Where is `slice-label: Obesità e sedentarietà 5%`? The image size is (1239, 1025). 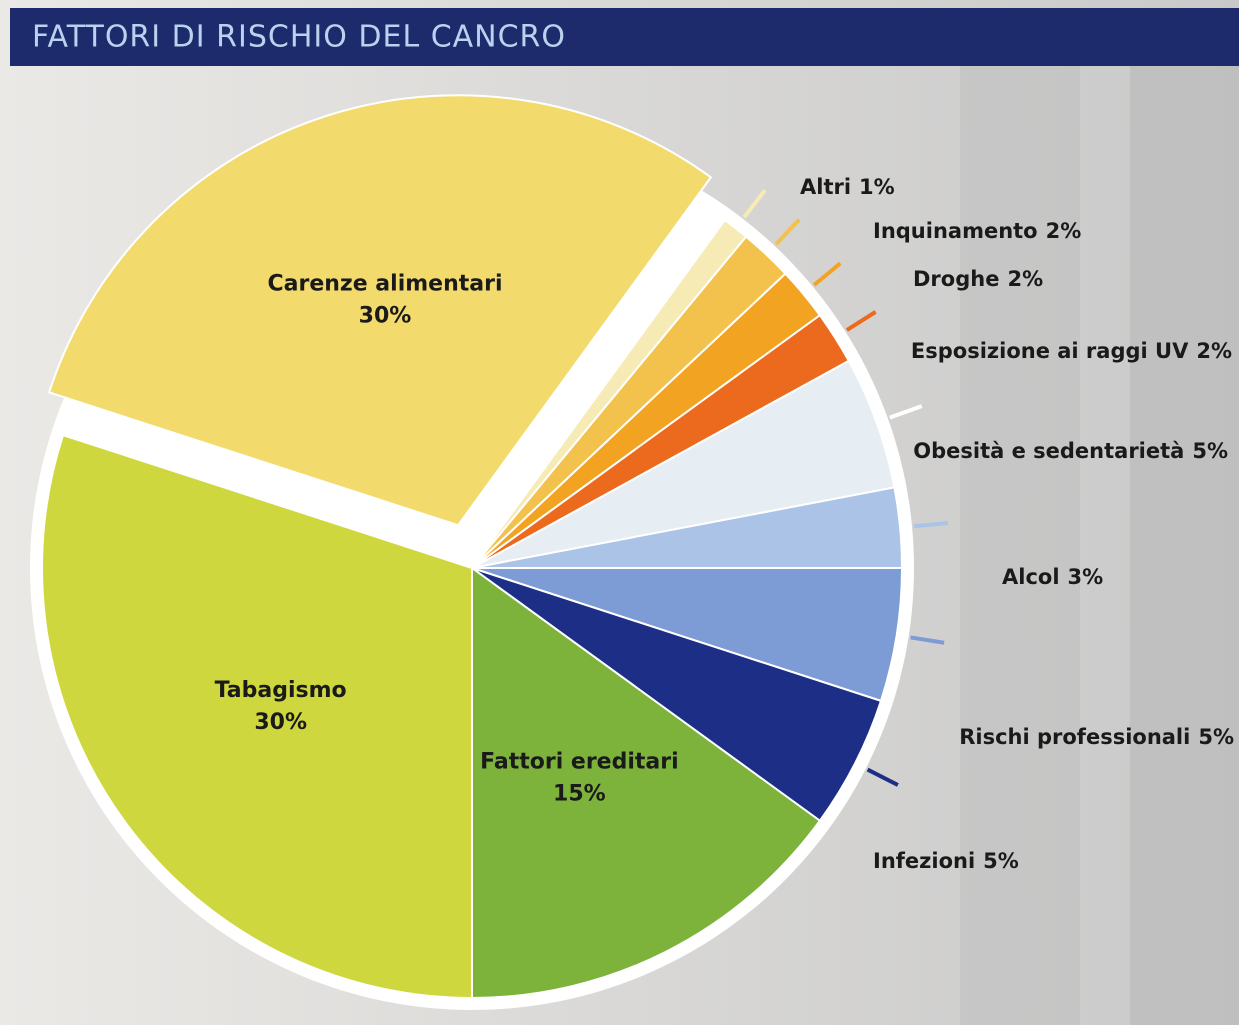
slice-label: Obesità e sedentarietà 5% is located at coordinates (1070, 451).